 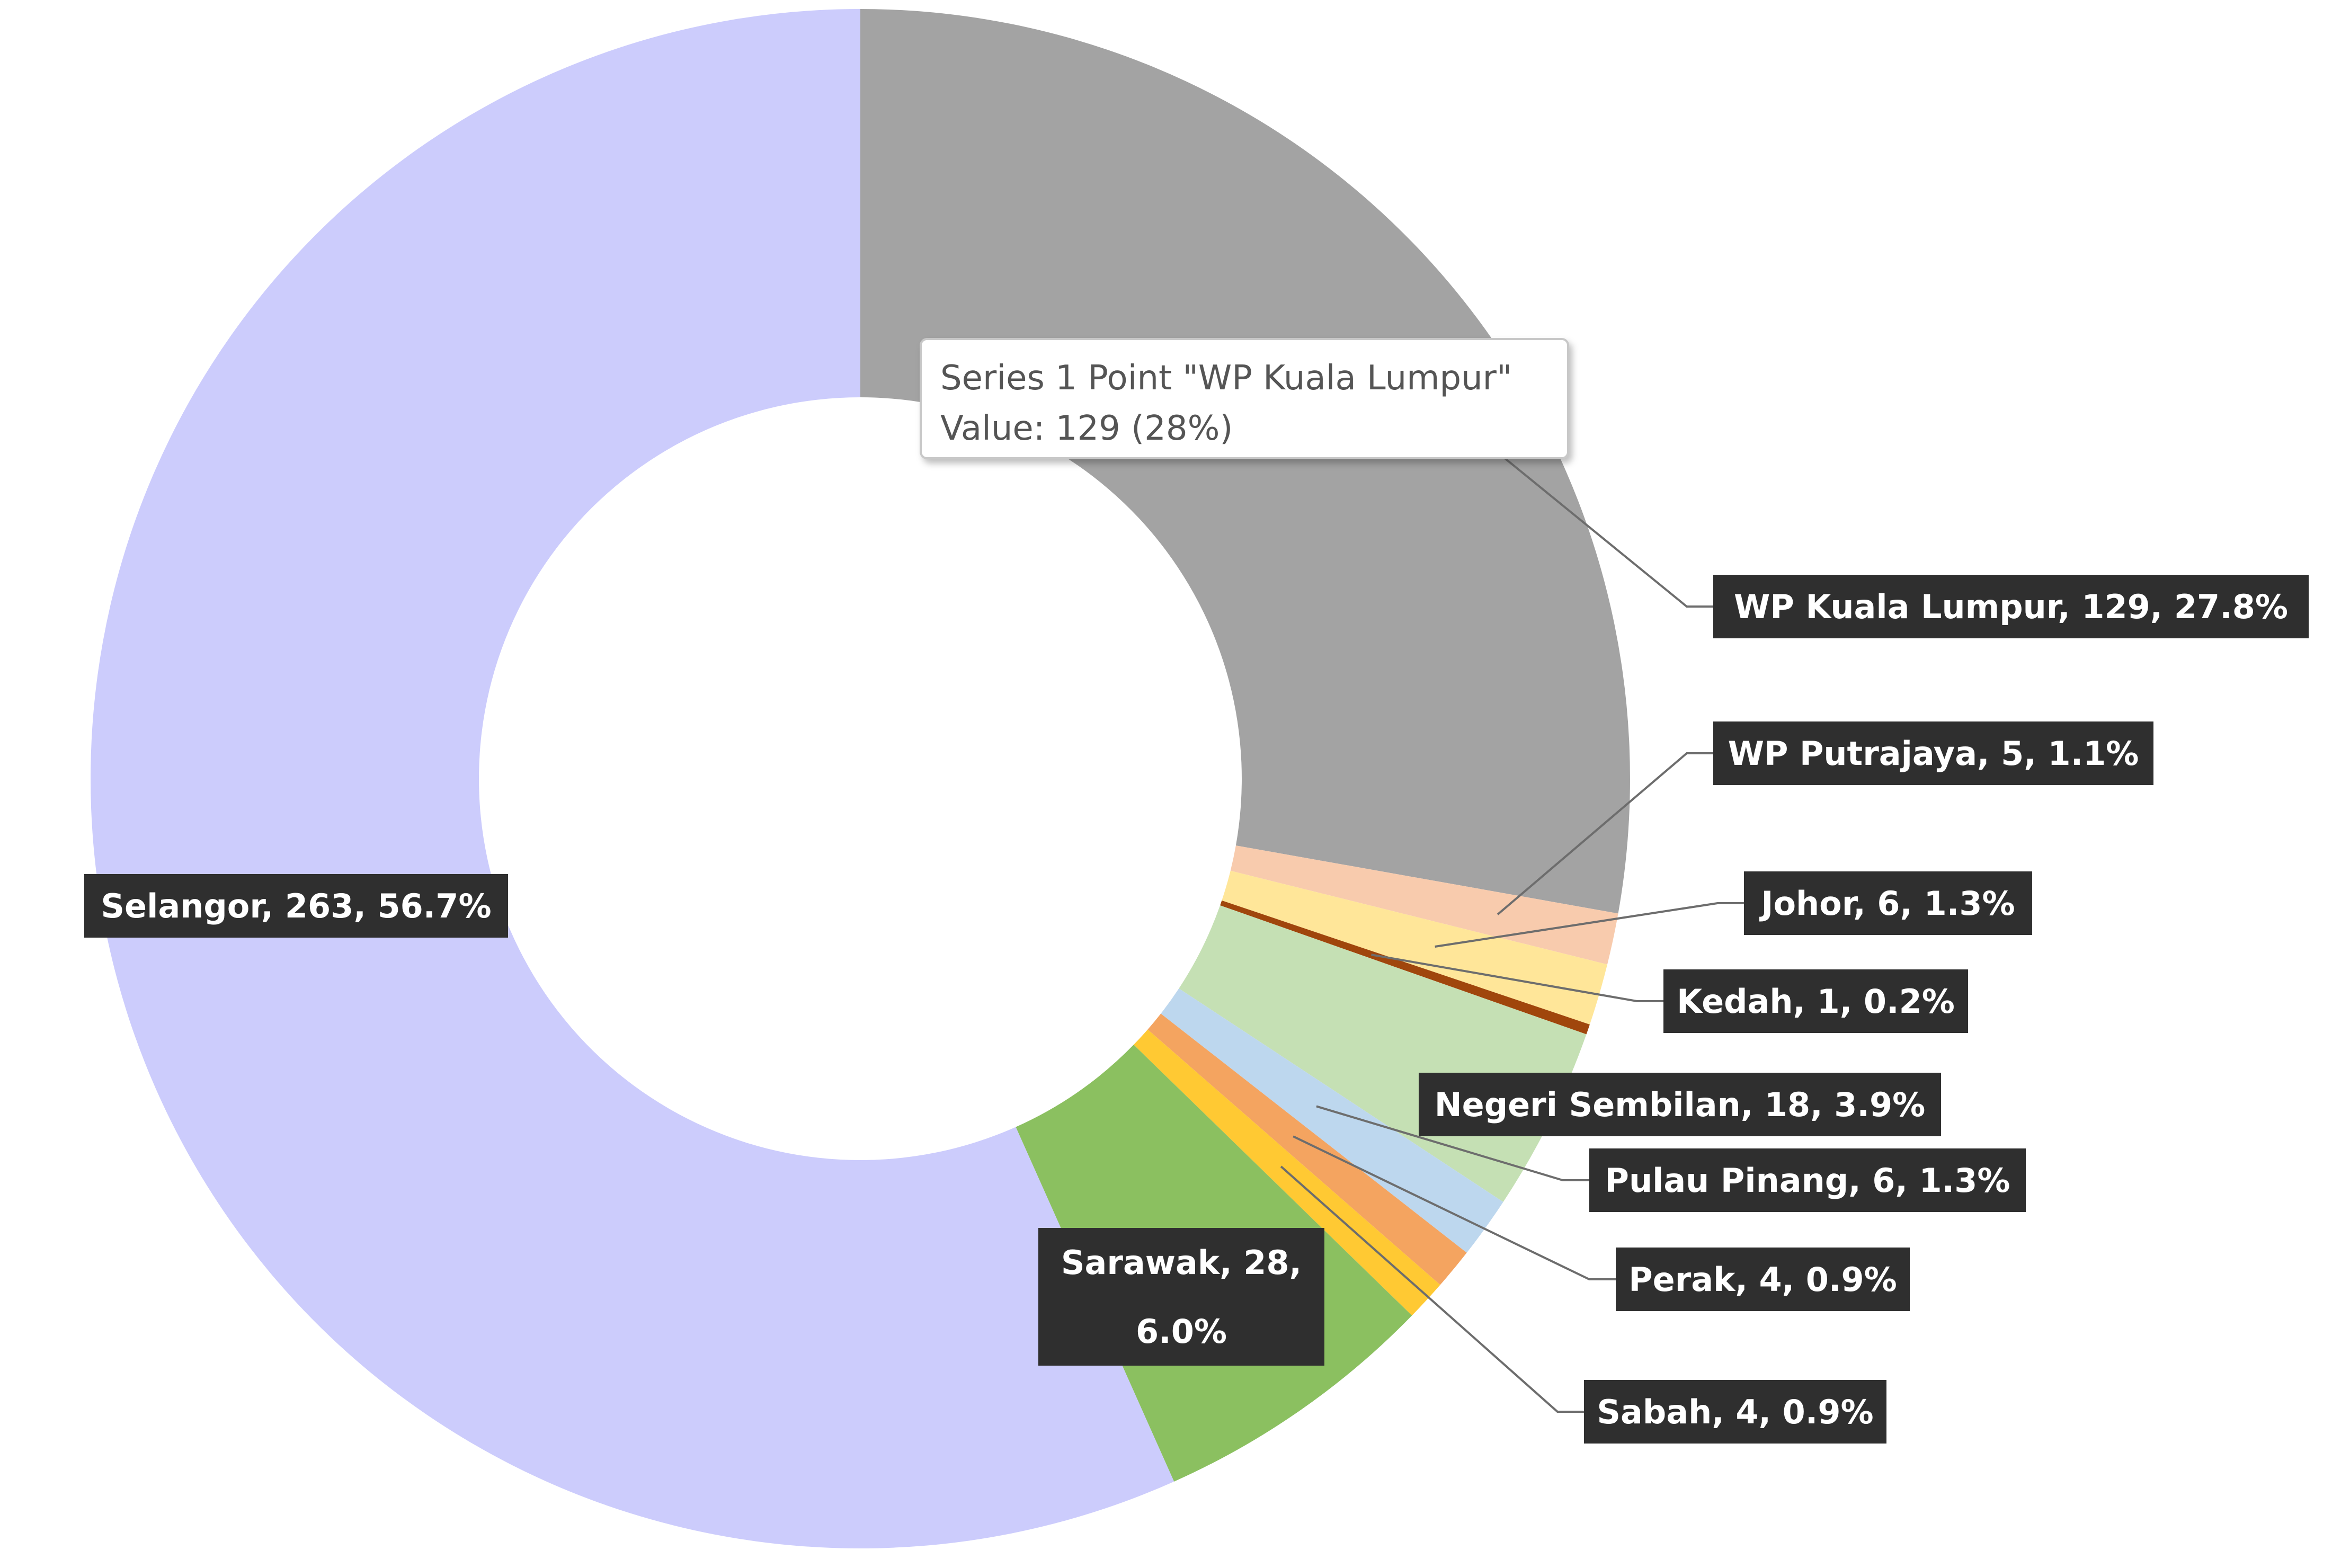 What do you see at coordinates (1181, 1262) in the screenshot?
I see `data-label-text-sarawak-1: Sarawak, 28,` at bounding box center [1181, 1262].